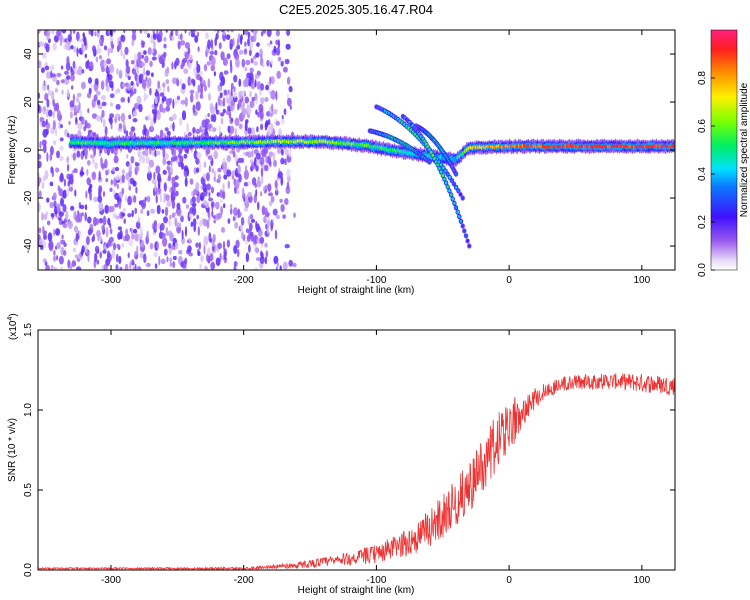 The height and width of the screenshot is (600, 750). I want to click on x-tick-label: -300, so click(111, 580).